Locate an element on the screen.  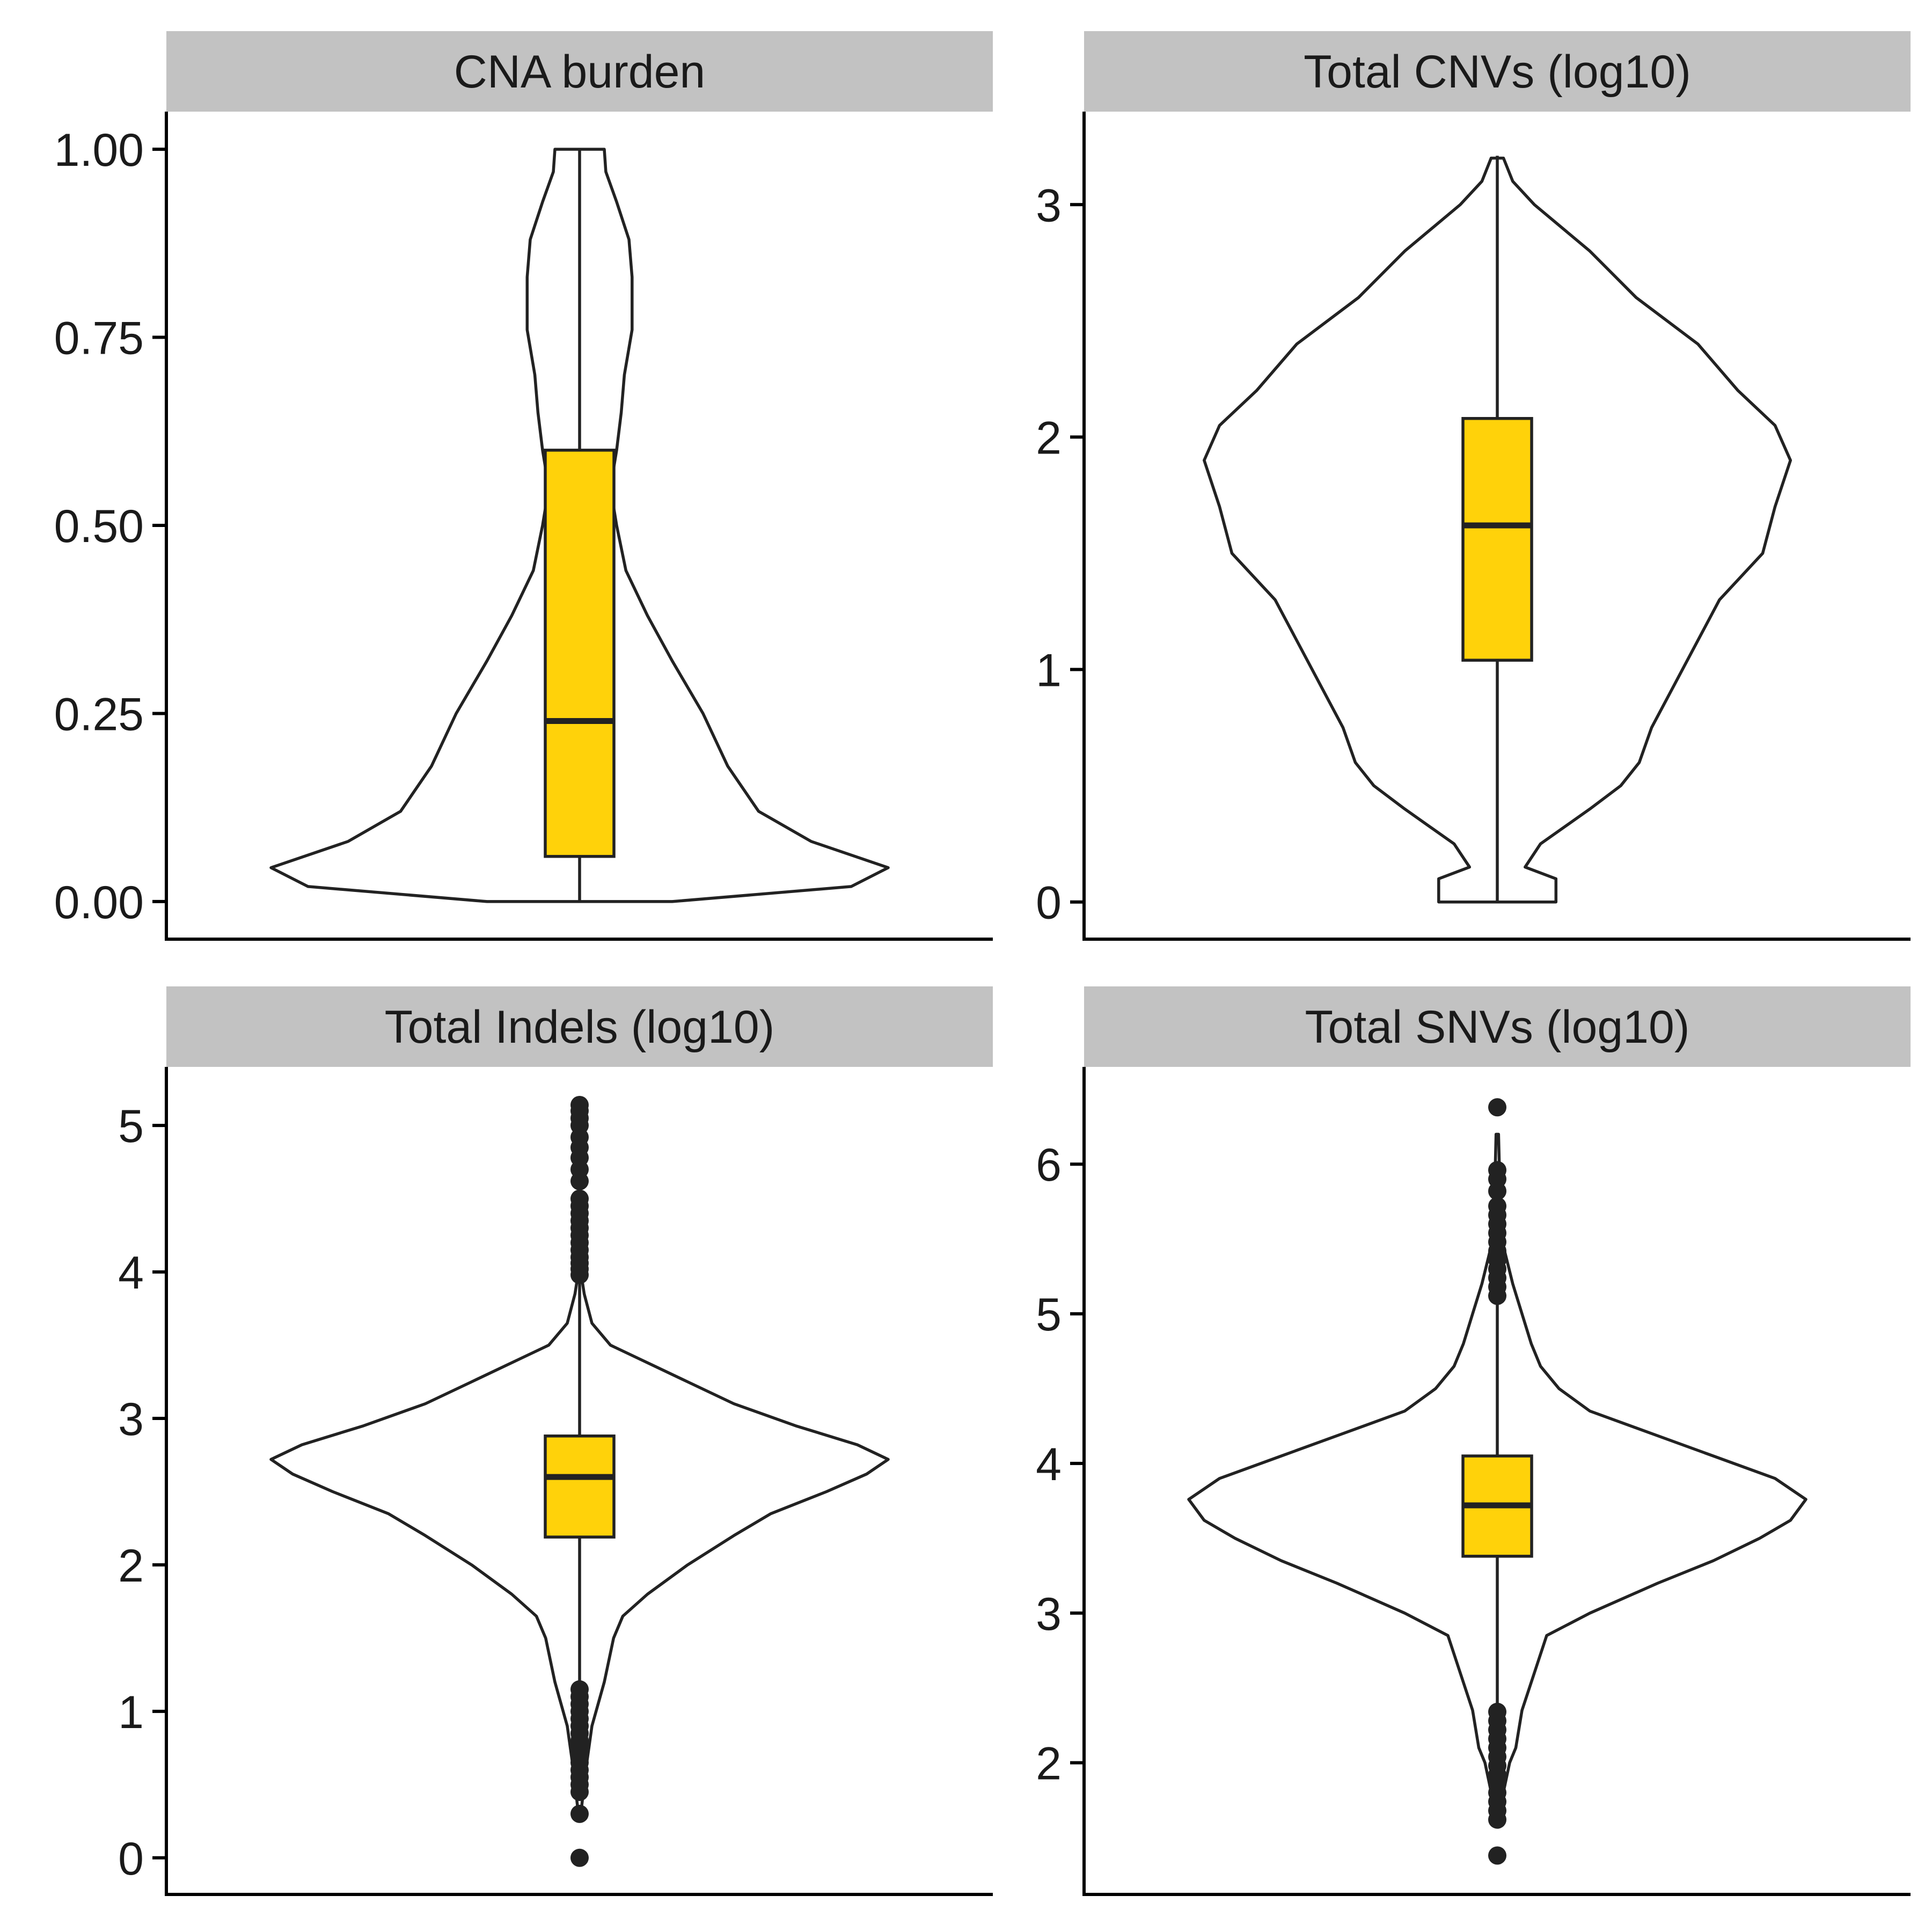
y-tick-label: 0.75 is located at coordinates (99, 338).